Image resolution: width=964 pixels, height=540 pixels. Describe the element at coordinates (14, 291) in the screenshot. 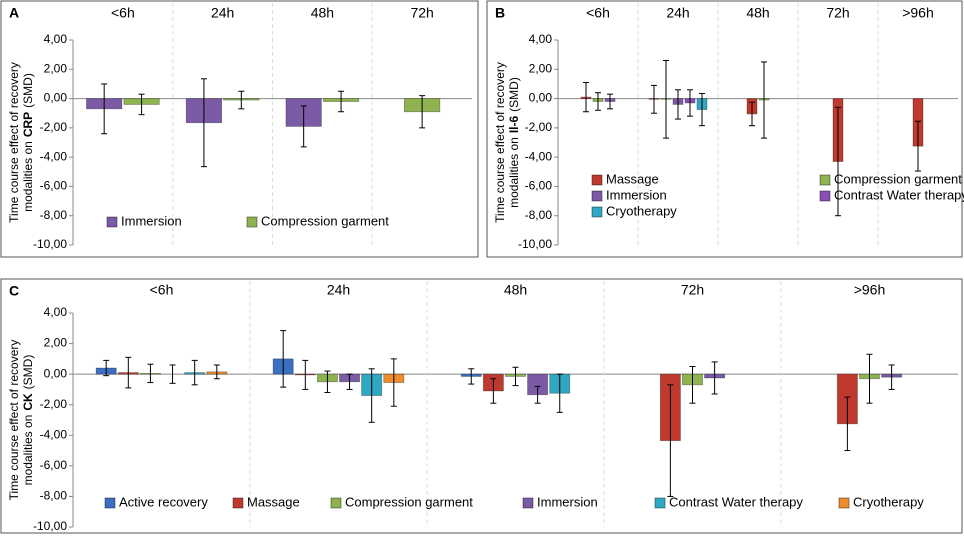

I see `panel-letter: C` at that location.